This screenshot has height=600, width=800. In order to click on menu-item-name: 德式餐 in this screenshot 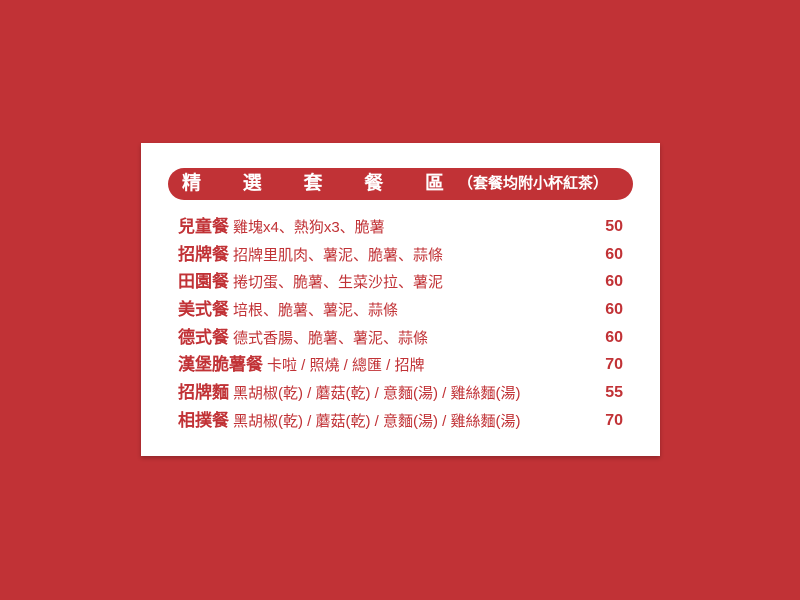, I will do `click(203, 337)`.